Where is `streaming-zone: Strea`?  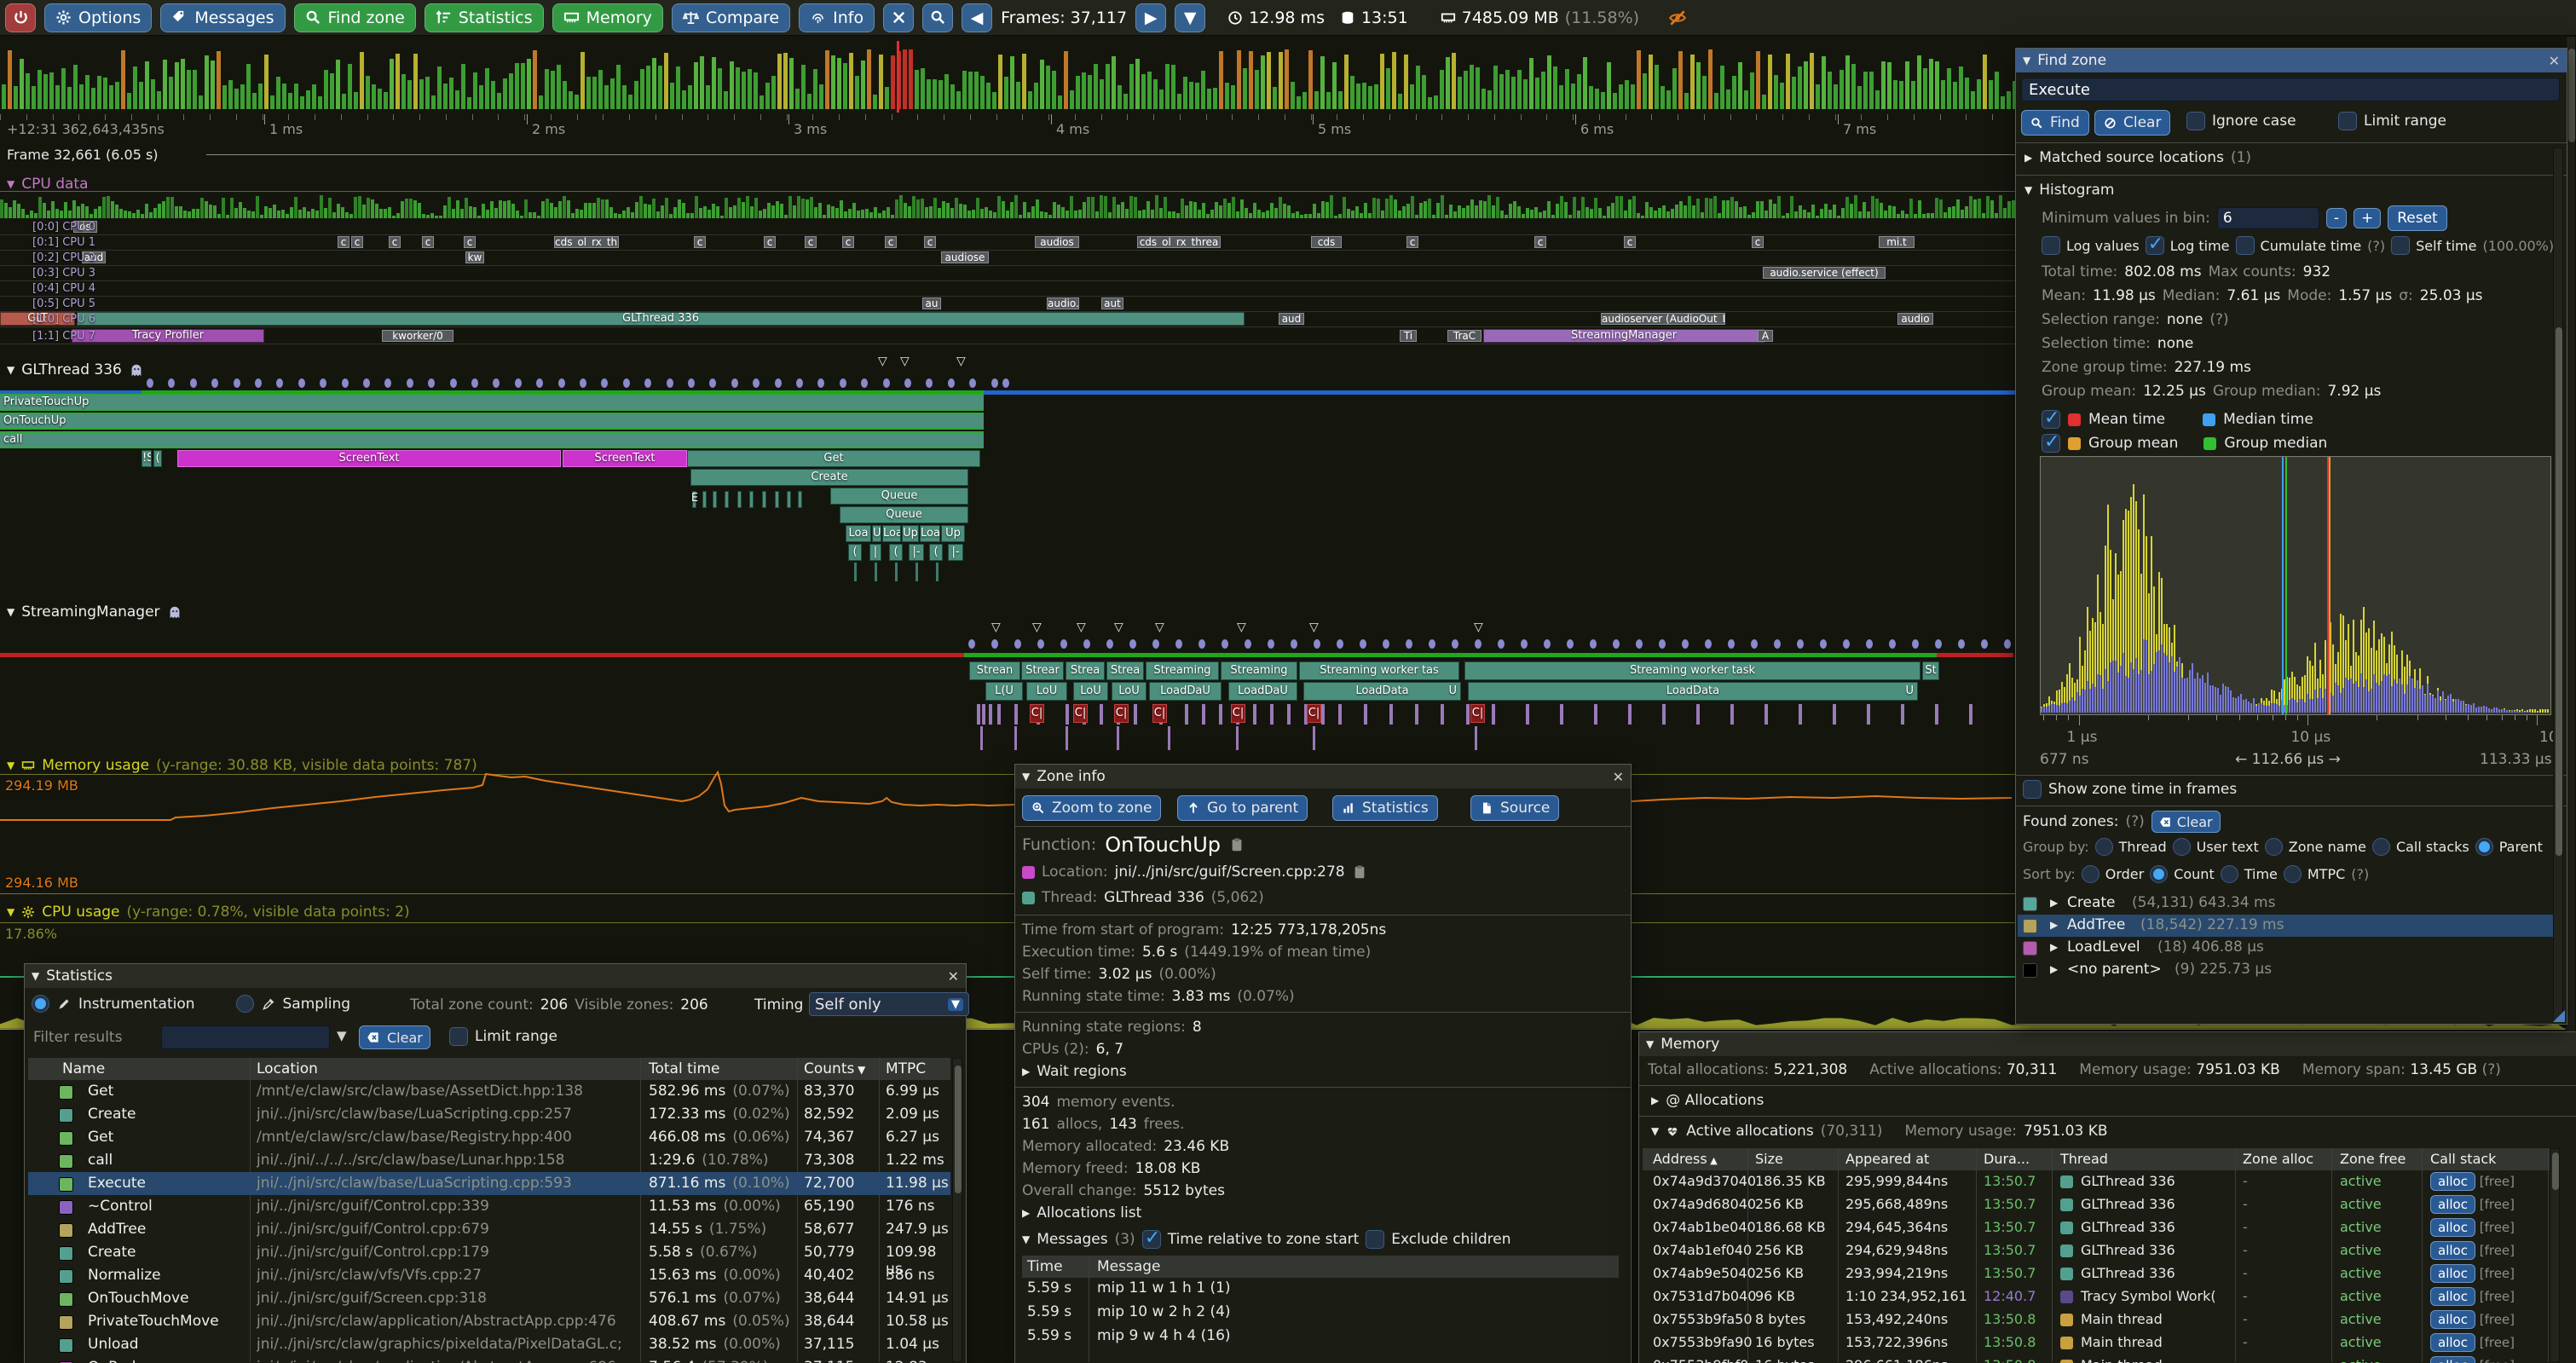
streaming-zone: Strea is located at coordinates (1085, 670).